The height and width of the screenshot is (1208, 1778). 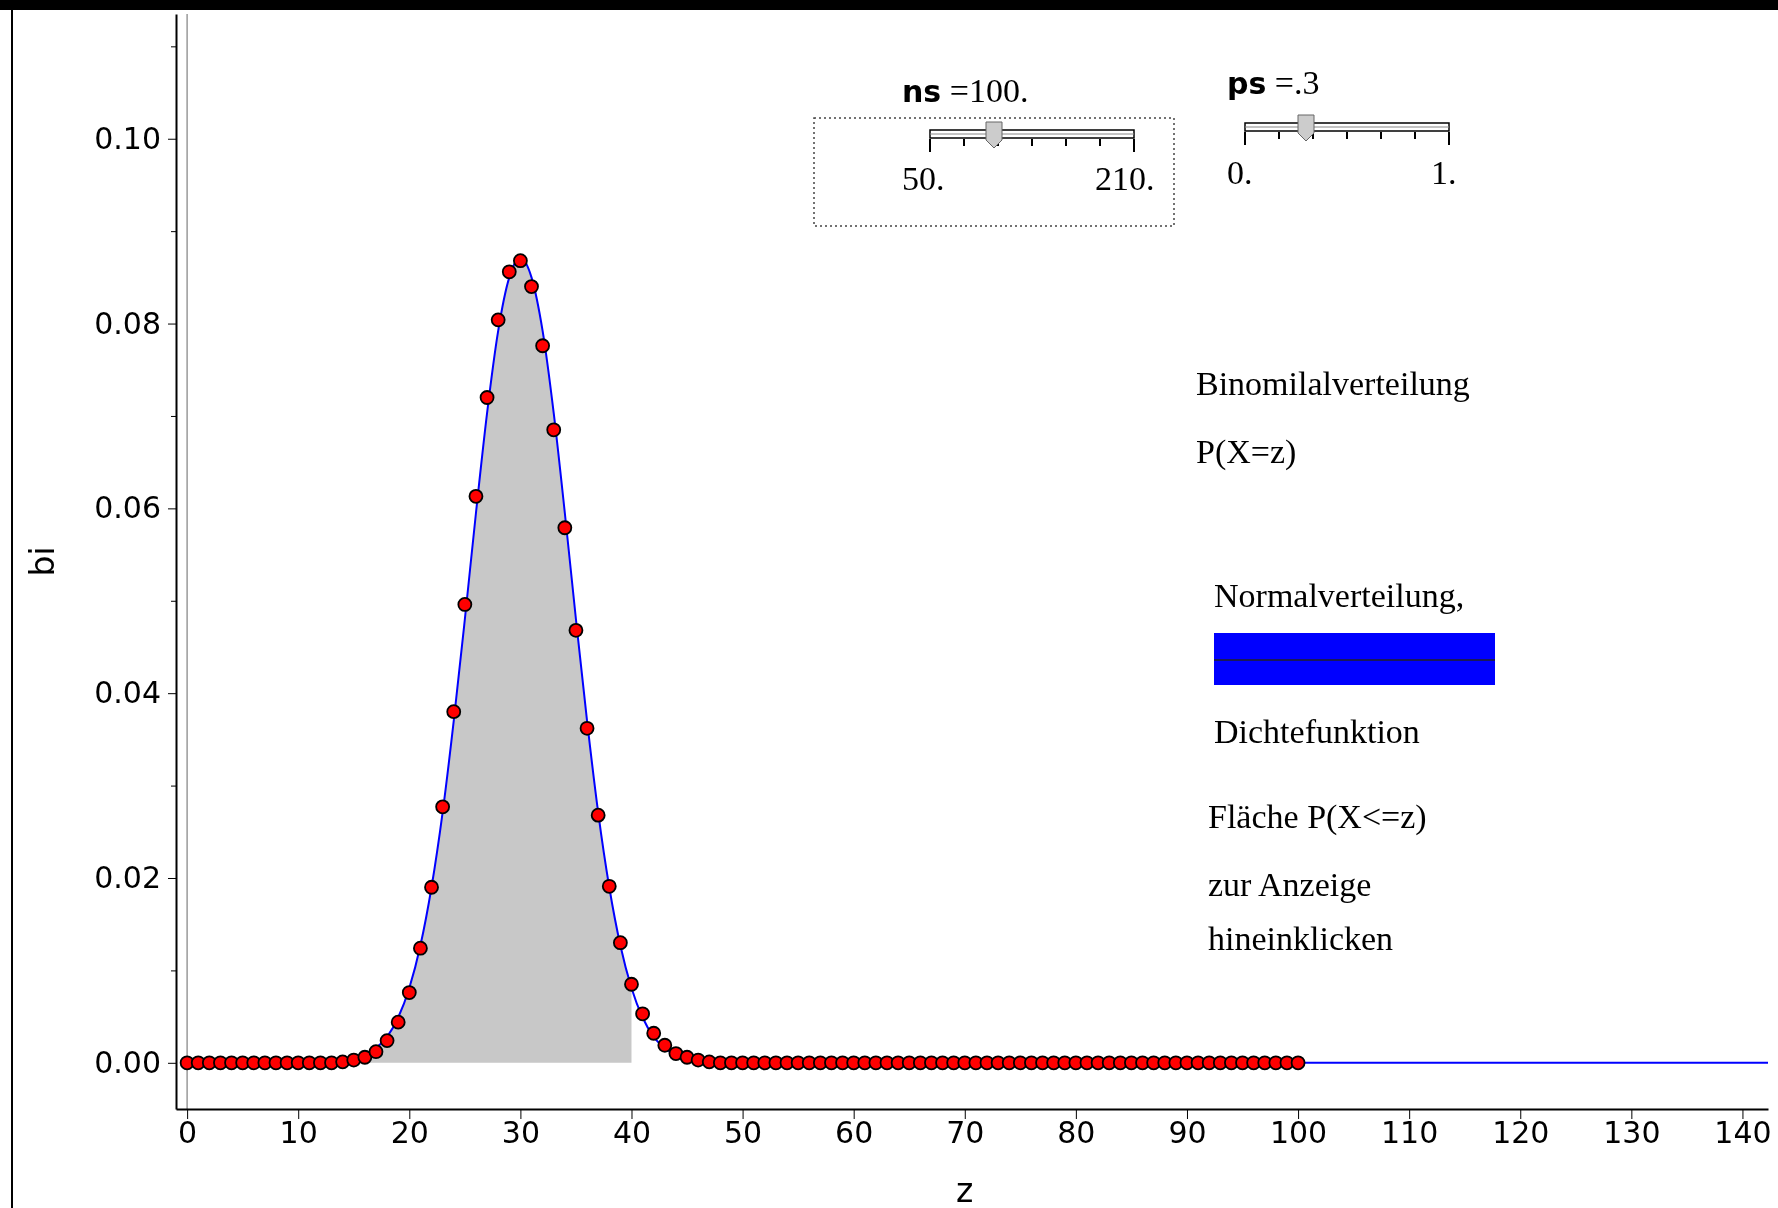 I want to click on x-tick-label: 40, so click(x=632, y=1133).